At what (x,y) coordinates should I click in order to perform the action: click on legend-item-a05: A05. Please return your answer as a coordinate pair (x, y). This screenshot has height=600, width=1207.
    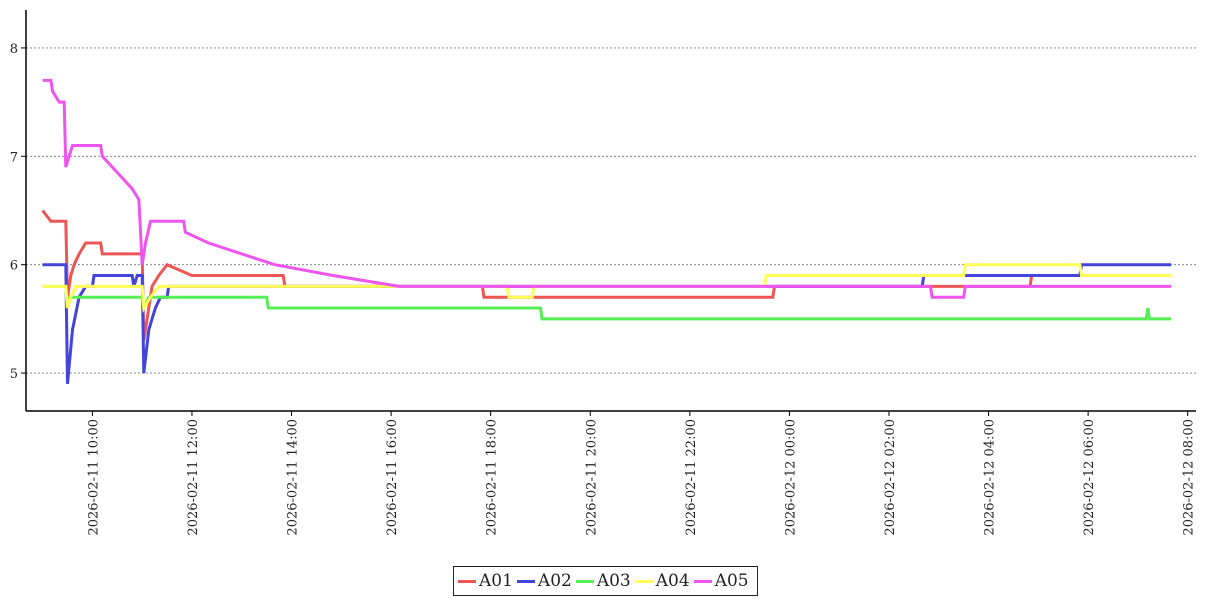
    Looking at the image, I should click on (721, 581).